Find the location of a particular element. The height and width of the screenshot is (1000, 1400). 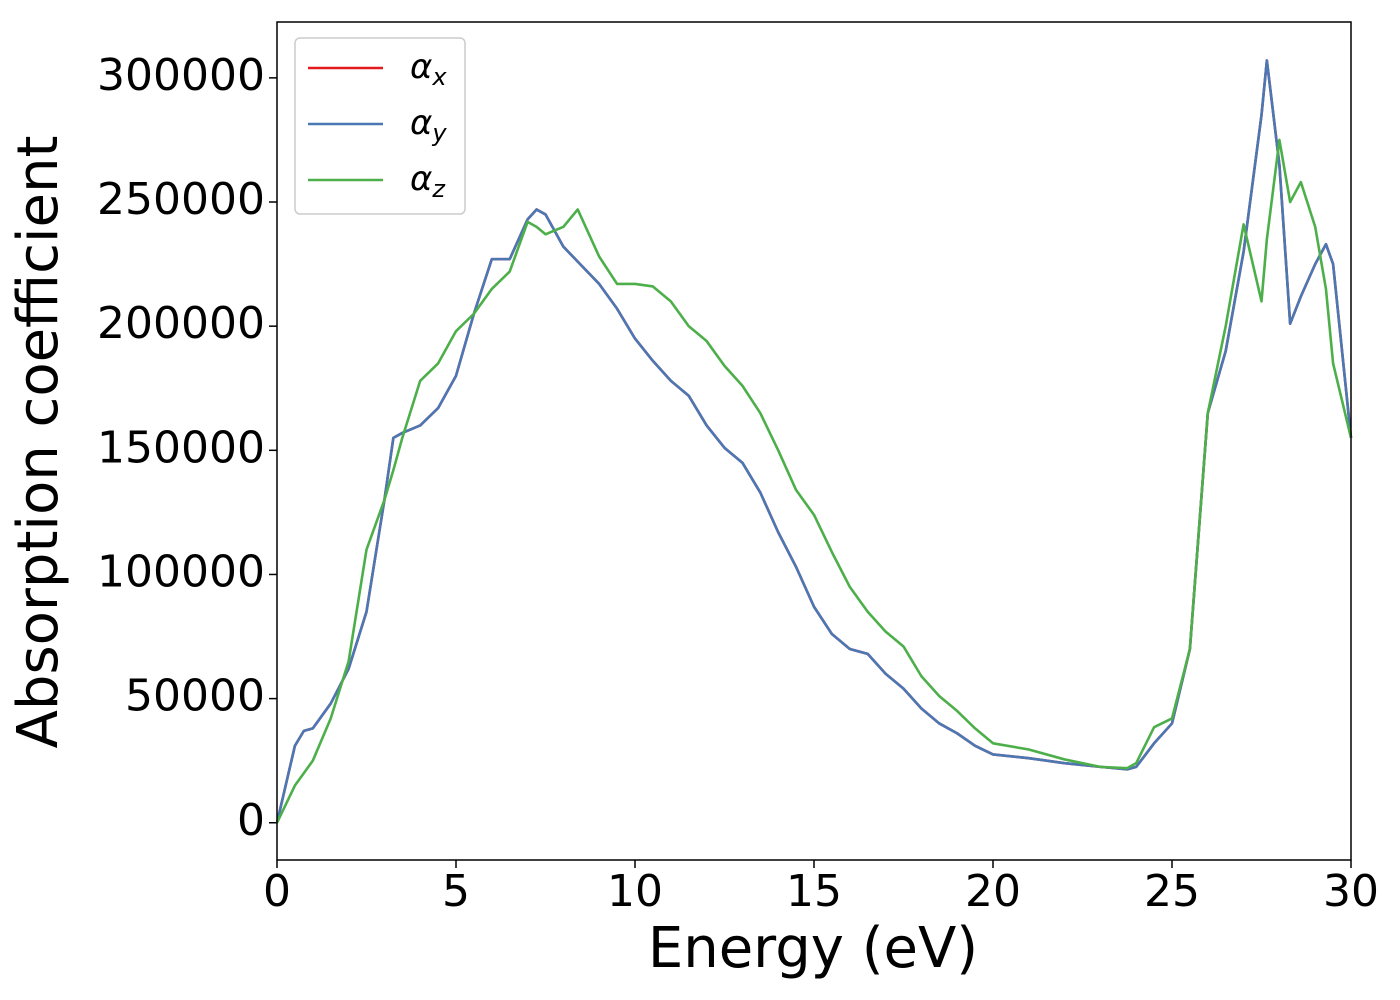

x-tick-label: 15 is located at coordinates (814, 891).